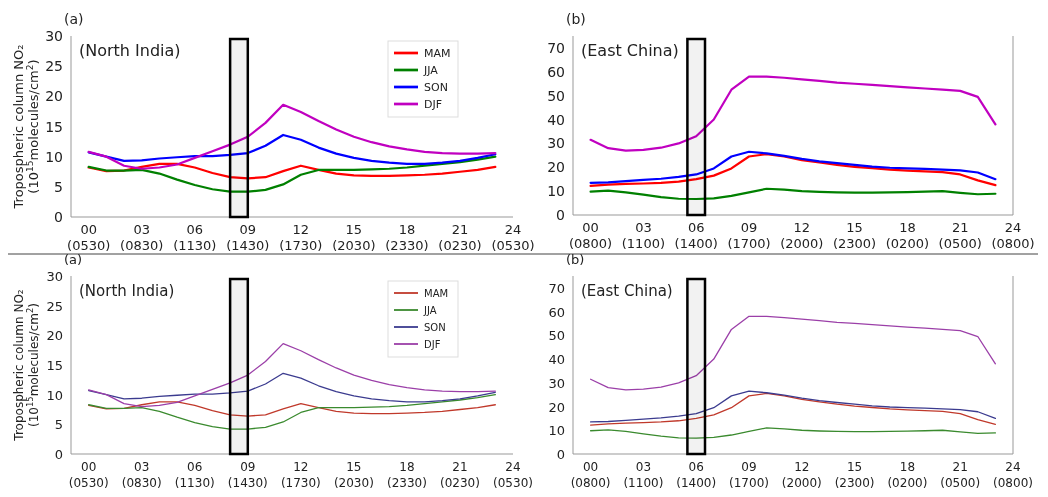 The image size is (1048, 497). I want to click on text: (2300), so click(854, 243).